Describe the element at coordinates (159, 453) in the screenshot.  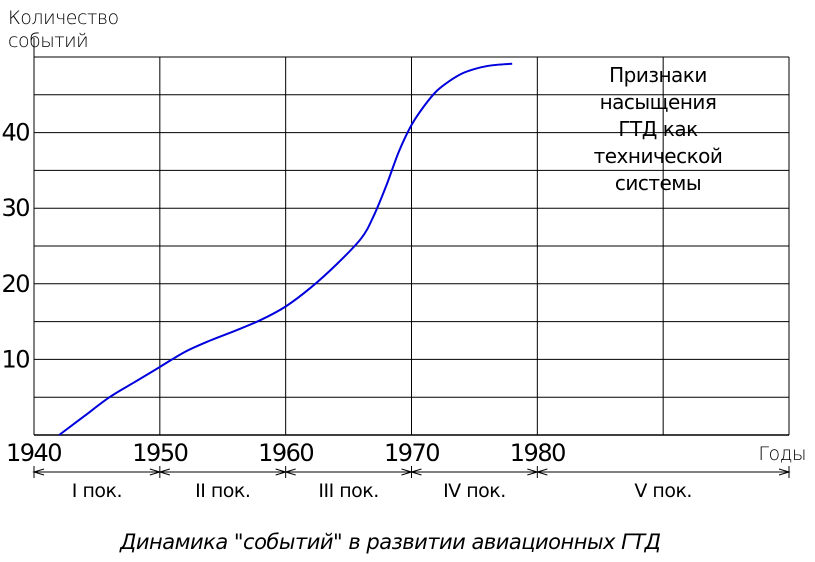
I see `x-tick-label: 1950` at that location.